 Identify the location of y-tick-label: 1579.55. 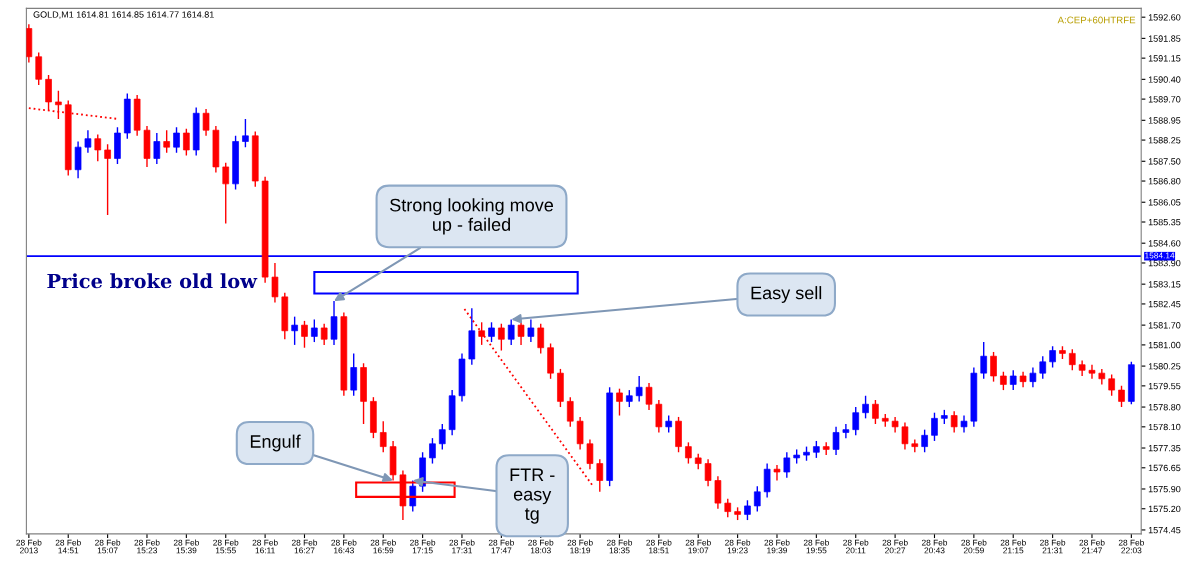
(1164, 386).